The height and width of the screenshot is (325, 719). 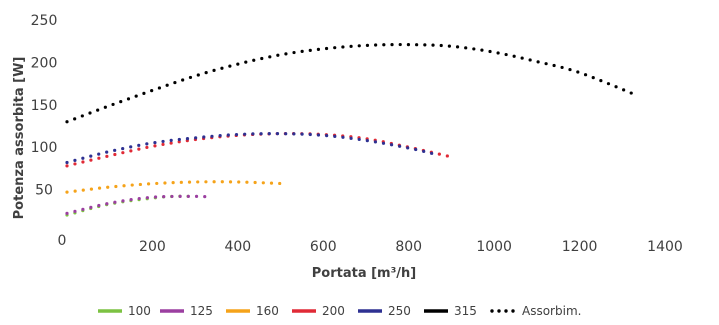 What do you see at coordinates (494, 247) in the screenshot?
I see `x-tick-label: 1000` at bounding box center [494, 247].